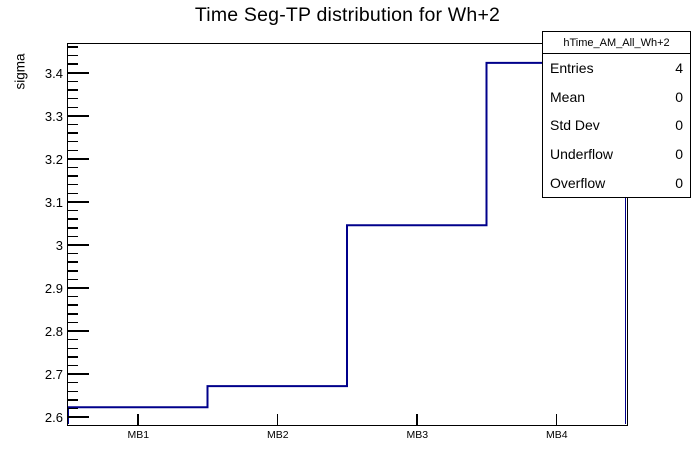 The height and width of the screenshot is (472, 696). I want to click on y-tick-label: 2.6, so click(53, 418).